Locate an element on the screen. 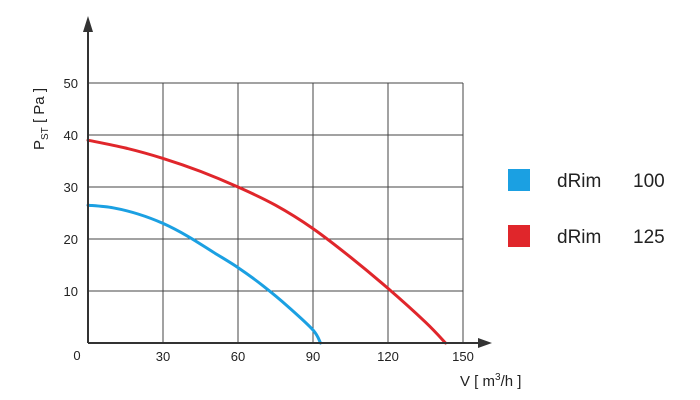 This screenshot has height=400, width=700. y-tick-label: 50 is located at coordinates (71, 83).